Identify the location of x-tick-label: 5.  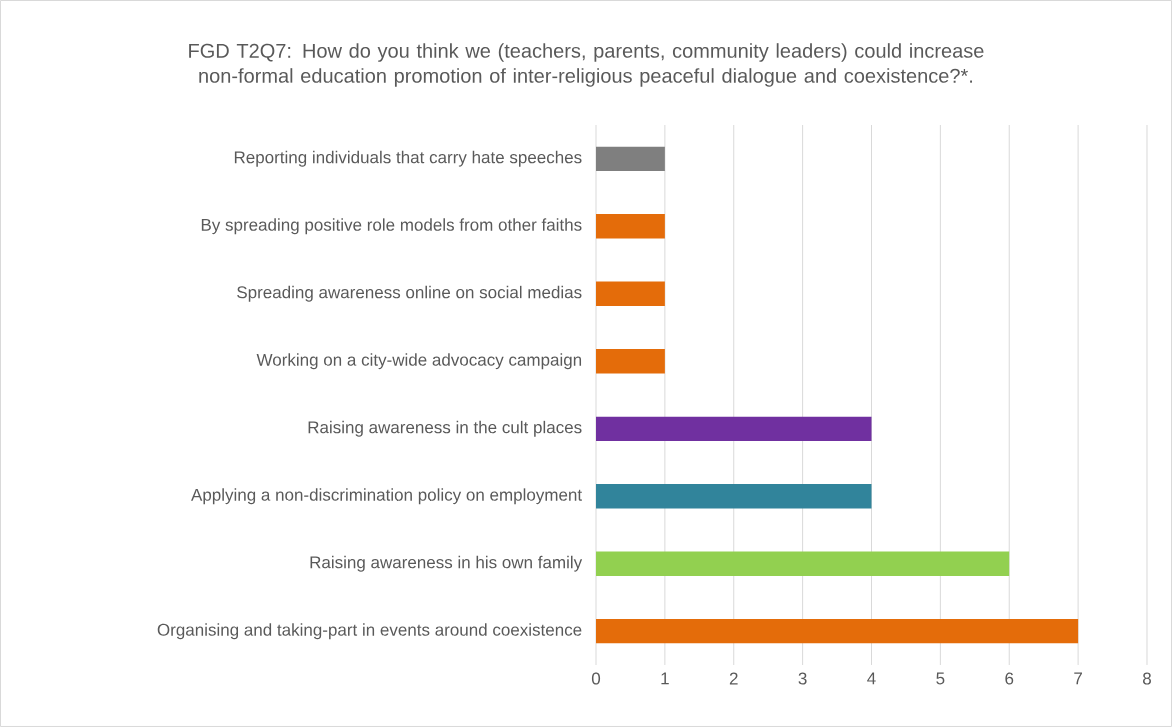
(940, 678).